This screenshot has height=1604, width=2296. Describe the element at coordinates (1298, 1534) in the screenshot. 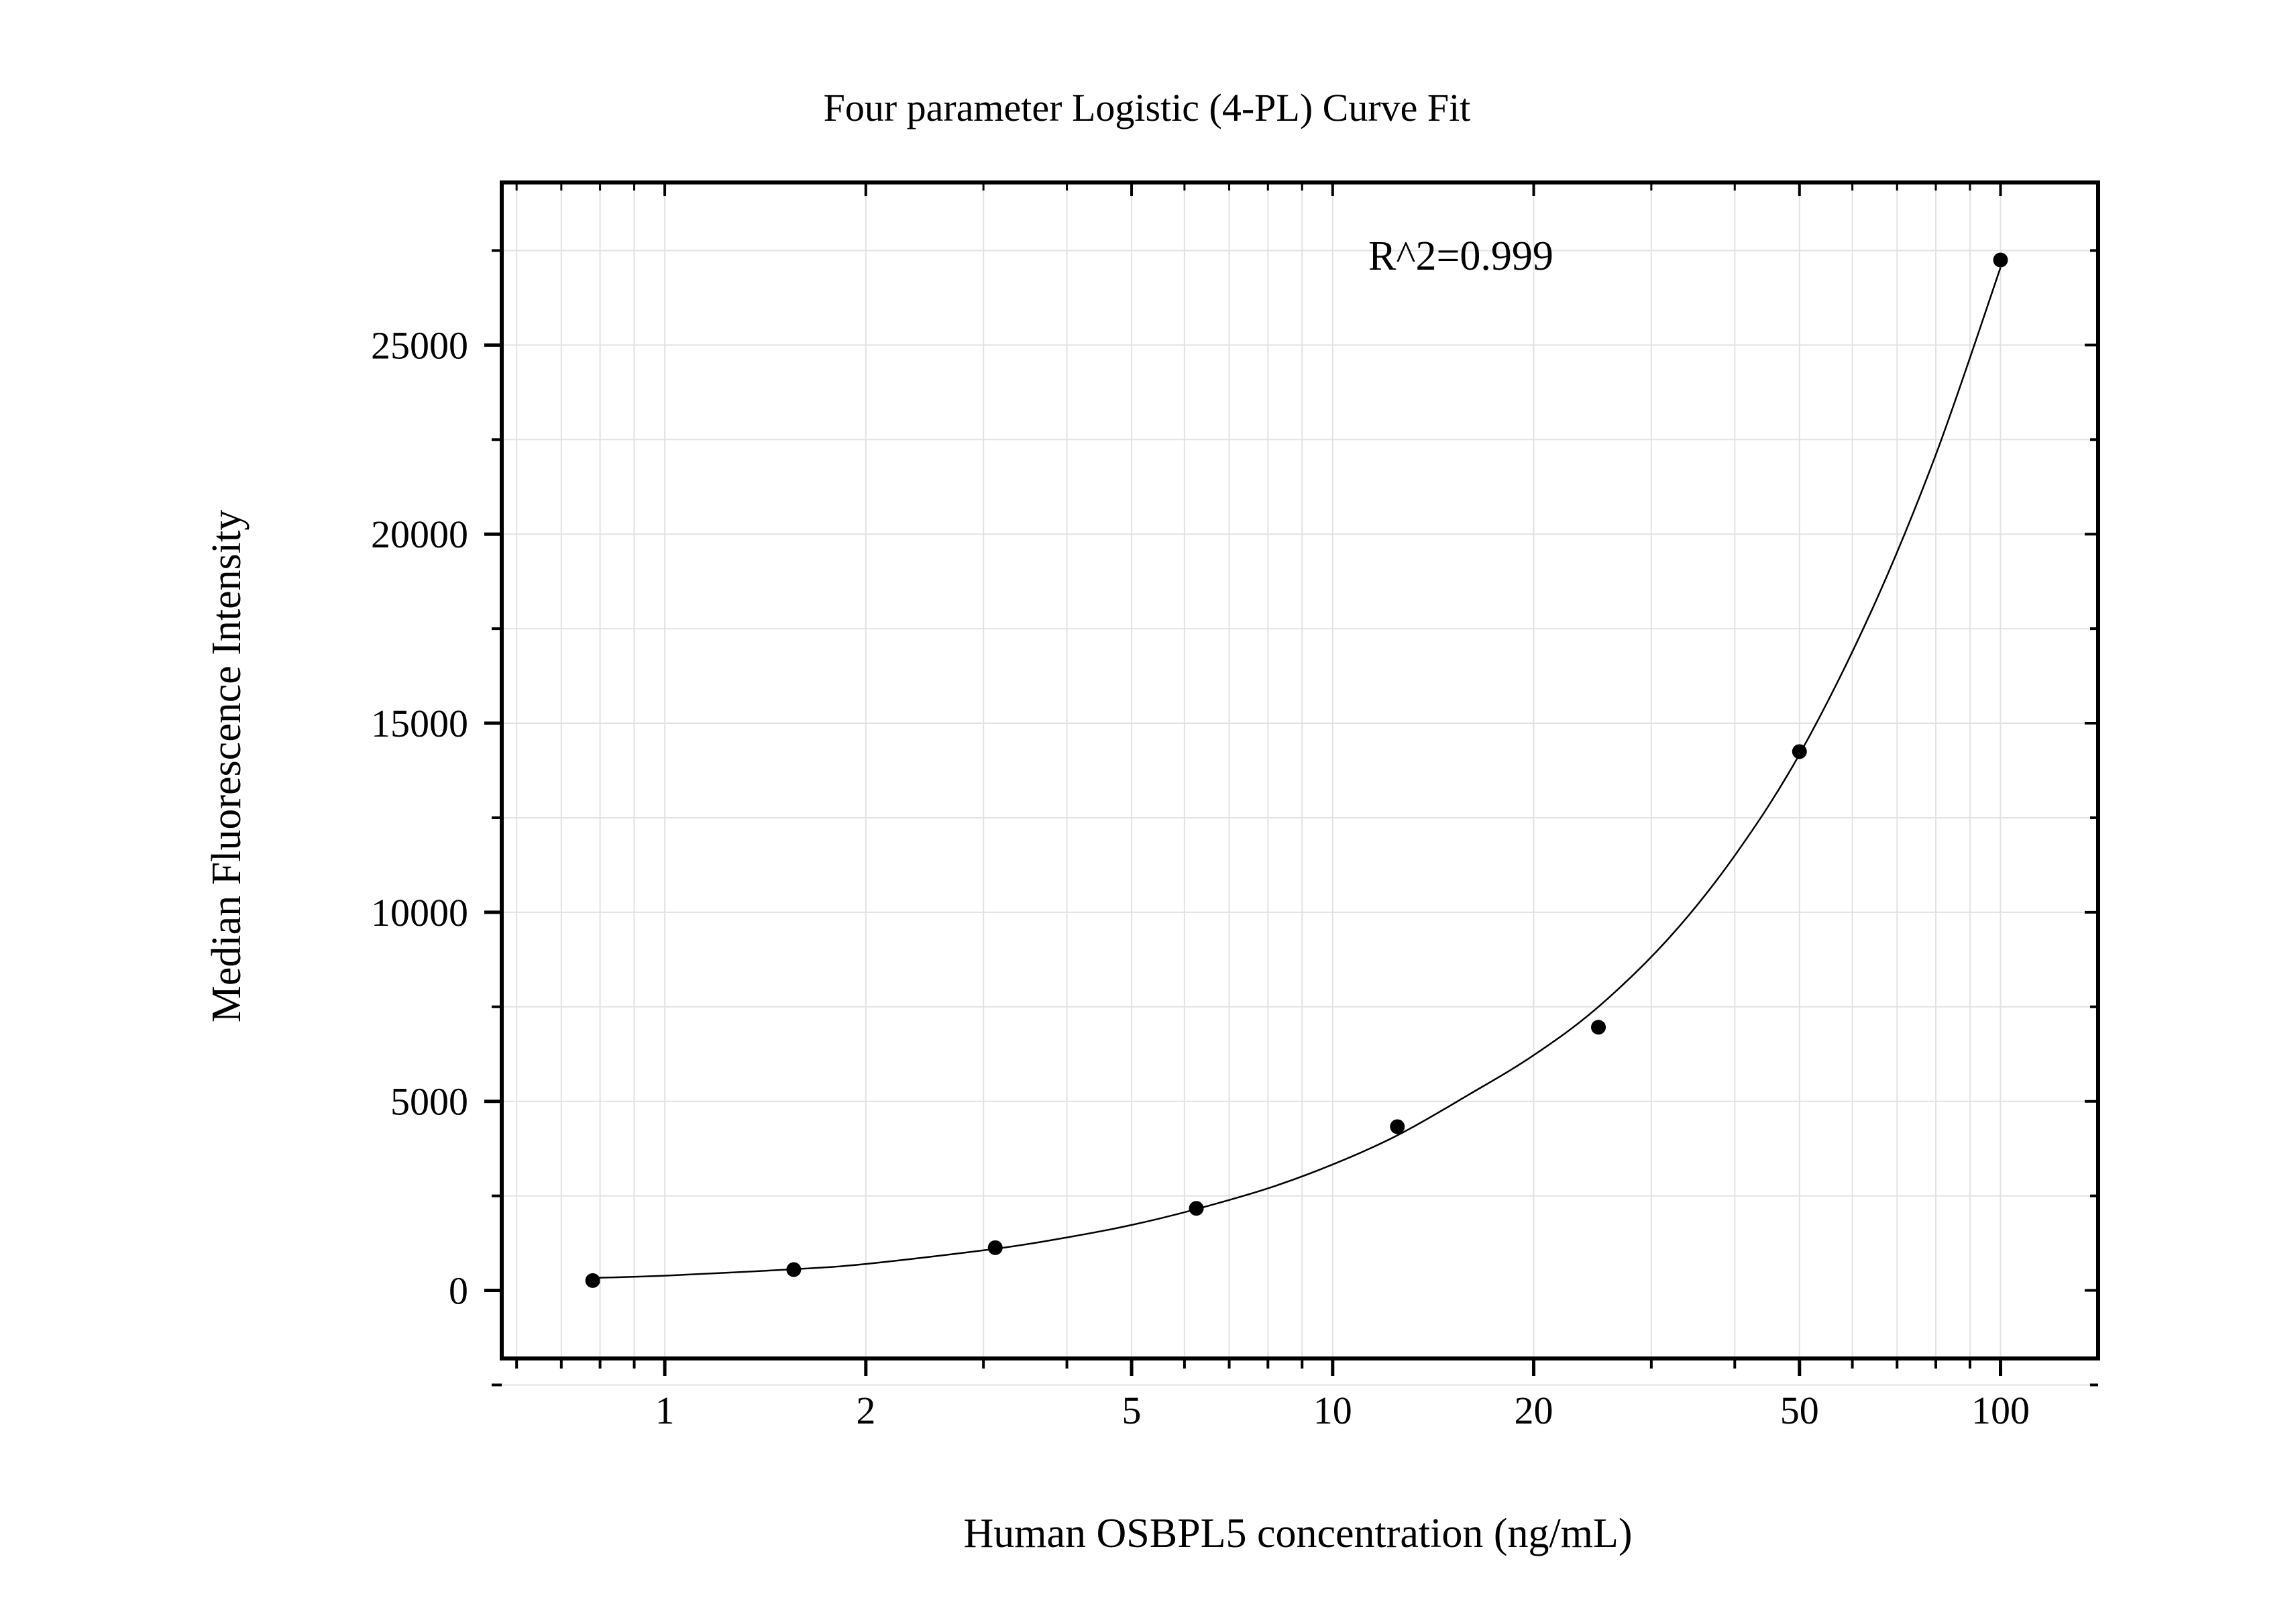

I see `x-axis-label: Human OSBPL5 concentration (ng/mL)` at that location.